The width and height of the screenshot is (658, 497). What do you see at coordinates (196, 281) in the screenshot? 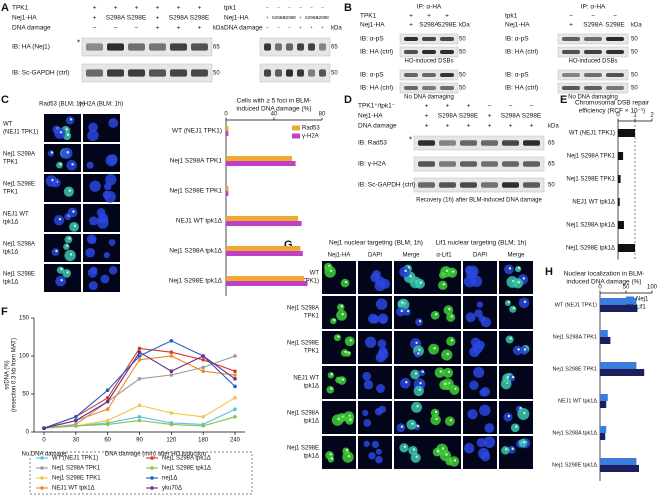
I see `category-label: Nej1 S298E tpk1Δ` at bounding box center [196, 281].